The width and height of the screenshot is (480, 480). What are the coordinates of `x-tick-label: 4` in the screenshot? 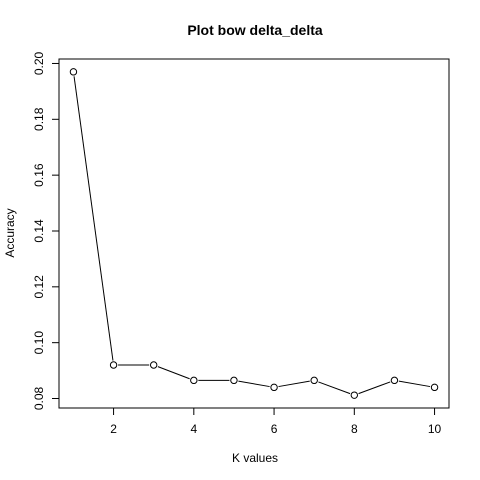 It's located at (193, 429).